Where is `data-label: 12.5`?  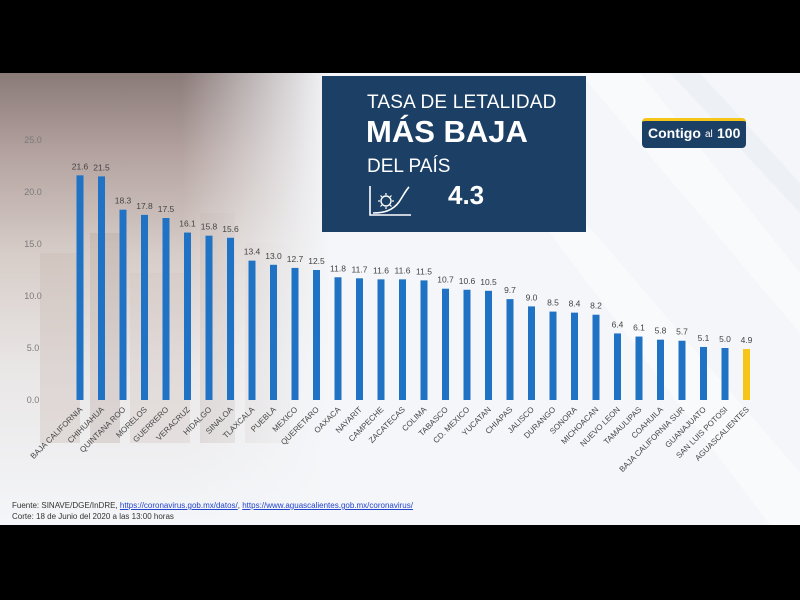 data-label: 12.5 is located at coordinates (316, 261).